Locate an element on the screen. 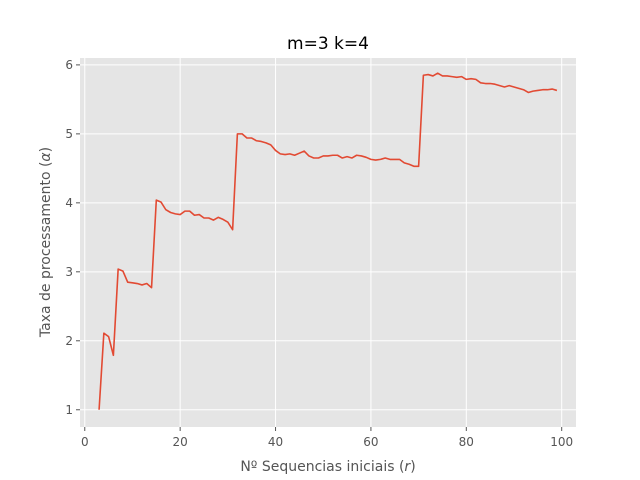 The height and width of the screenshot is (480, 640). x-axis-label-prefix: Nº Sequencias iniciais ( is located at coordinates (322, 467).